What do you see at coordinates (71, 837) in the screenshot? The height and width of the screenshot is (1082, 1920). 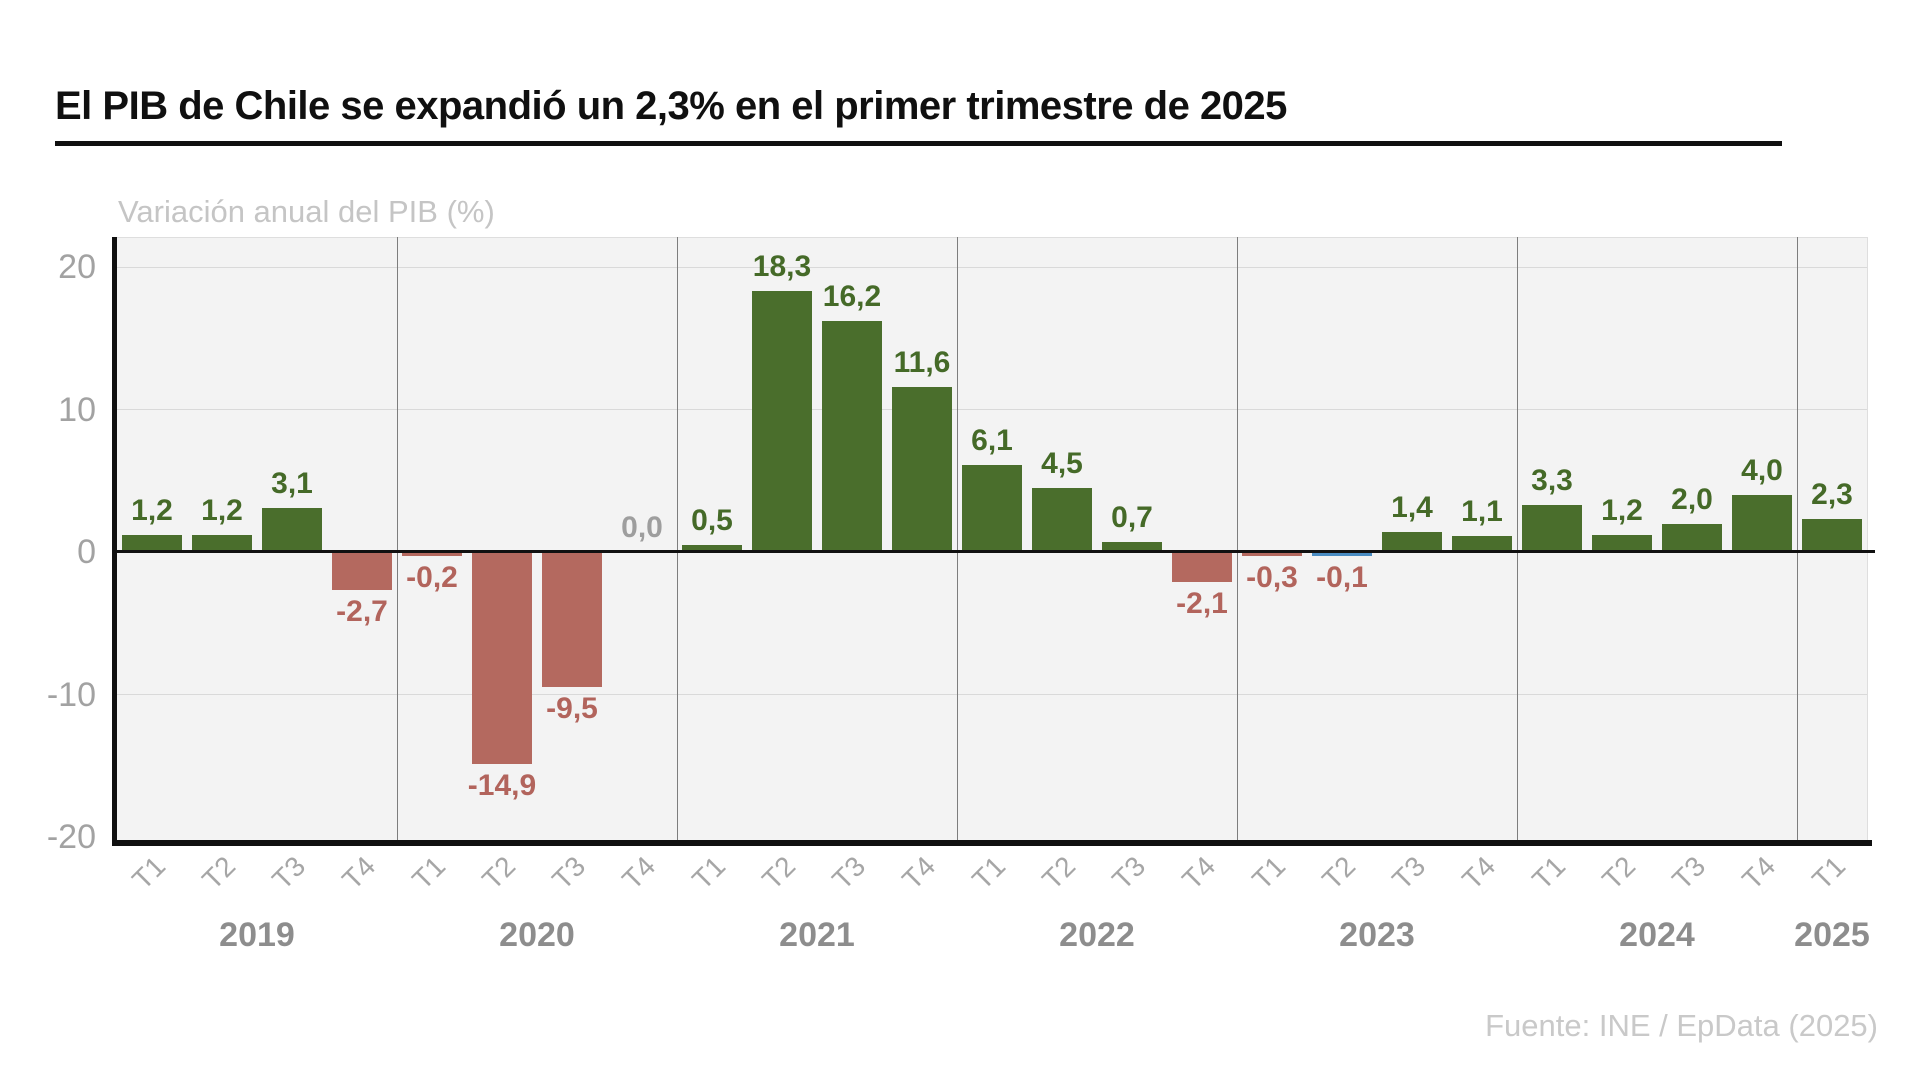 I see `y-tick-label: -20` at bounding box center [71, 837].